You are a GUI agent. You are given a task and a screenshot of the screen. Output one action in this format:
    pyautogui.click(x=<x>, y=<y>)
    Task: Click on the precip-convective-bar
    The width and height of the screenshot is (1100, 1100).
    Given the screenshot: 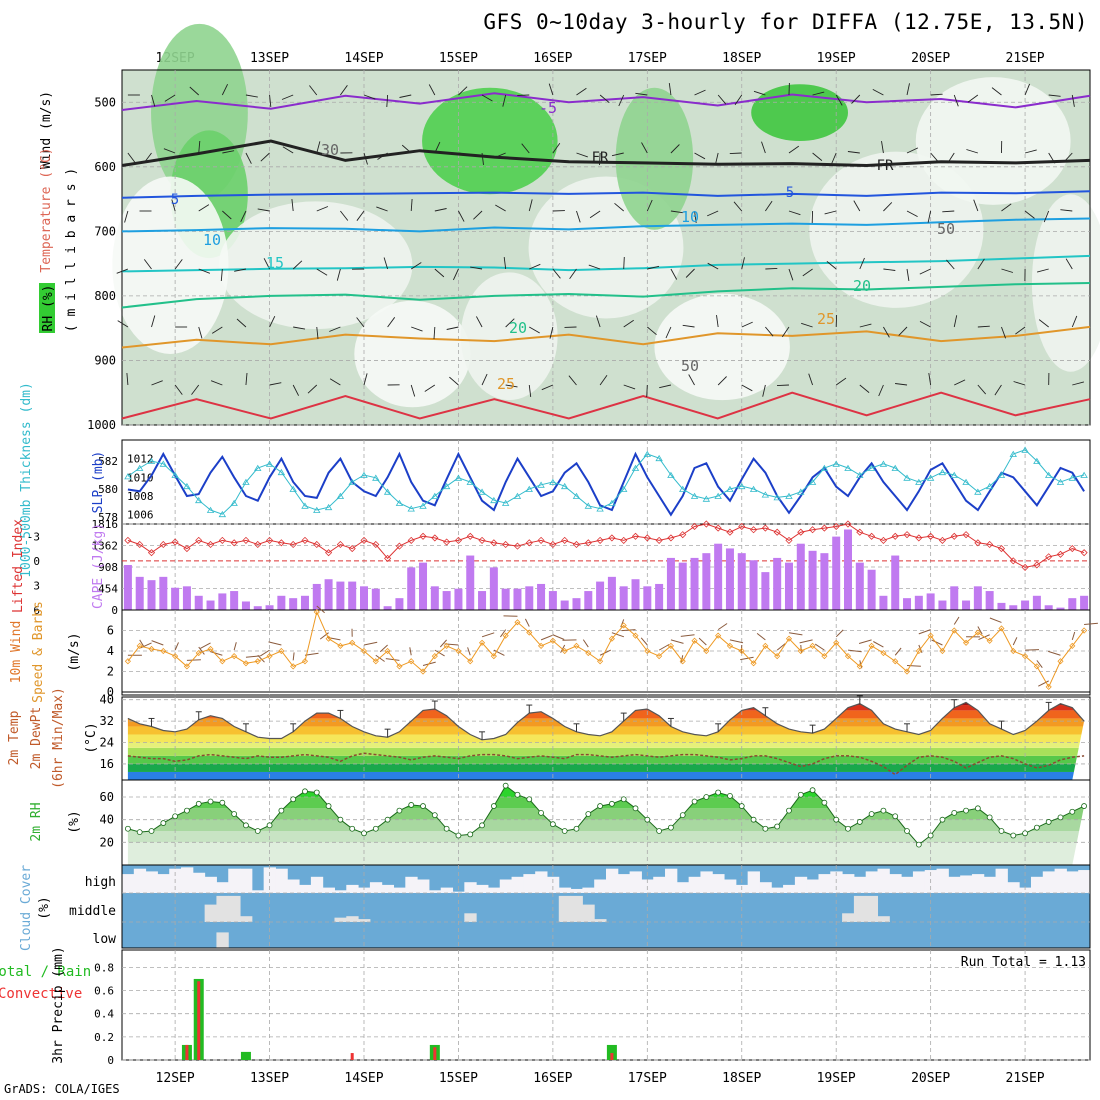 What is the action you would take?
    pyautogui.click(x=435, y=1053)
    